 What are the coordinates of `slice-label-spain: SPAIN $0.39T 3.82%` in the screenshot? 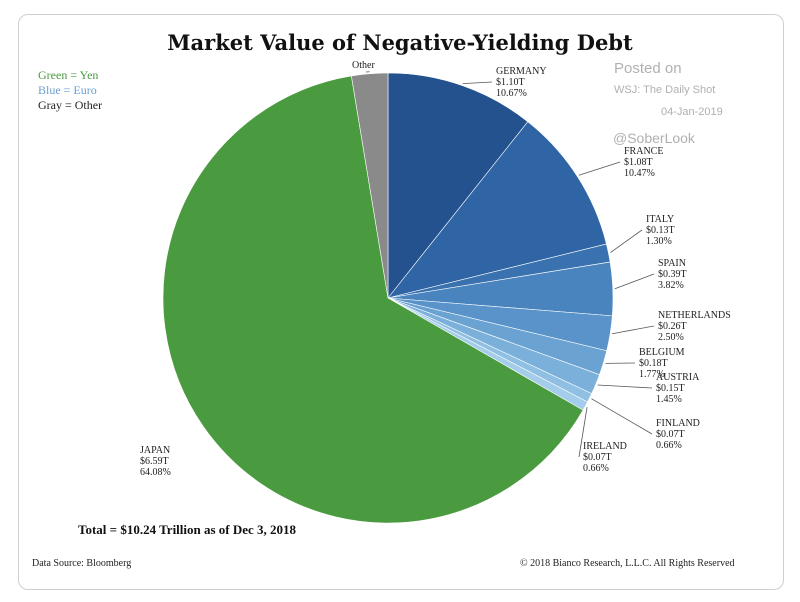 It's located at (672, 274).